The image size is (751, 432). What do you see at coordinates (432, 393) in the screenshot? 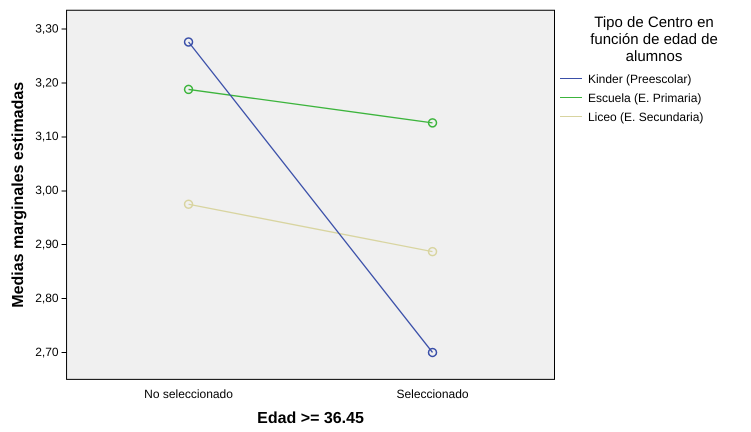
I see `x-tick-label: Seleccionado` at bounding box center [432, 393].